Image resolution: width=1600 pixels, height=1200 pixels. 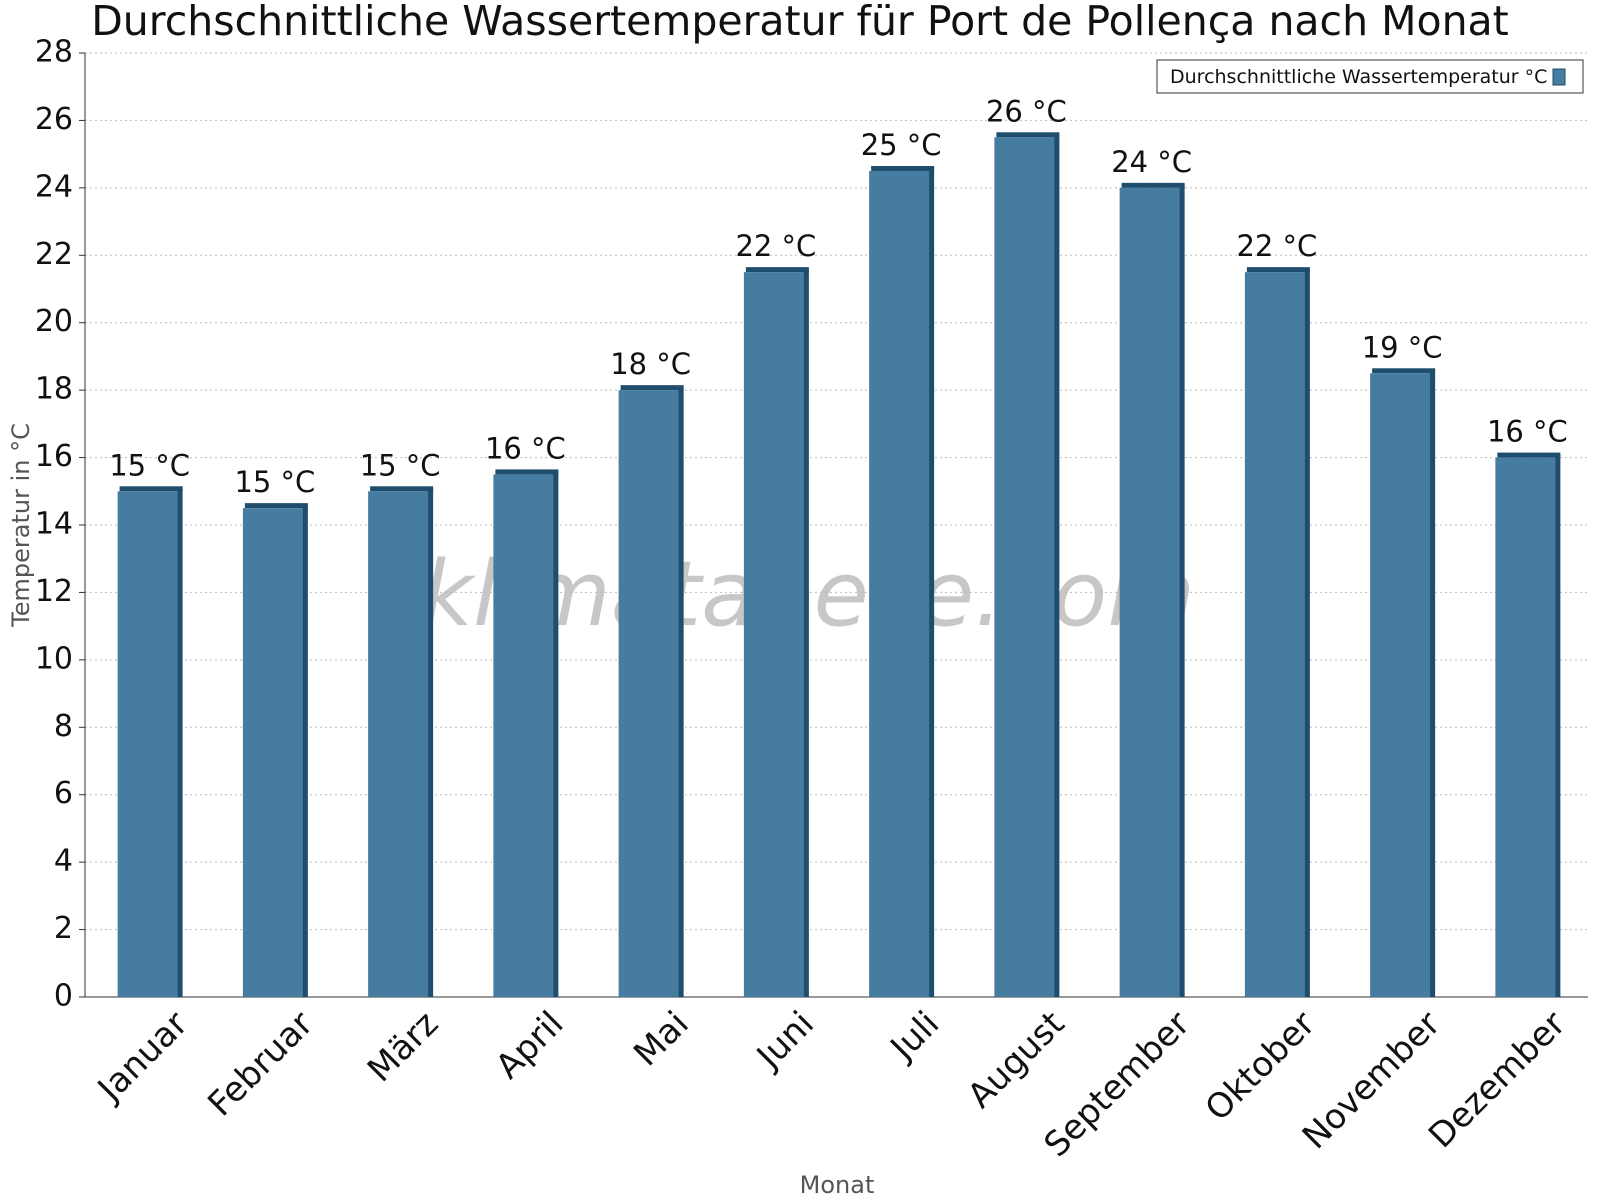 What do you see at coordinates (54, 119) in the screenshot?
I see `y-tick-label: 26` at bounding box center [54, 119].